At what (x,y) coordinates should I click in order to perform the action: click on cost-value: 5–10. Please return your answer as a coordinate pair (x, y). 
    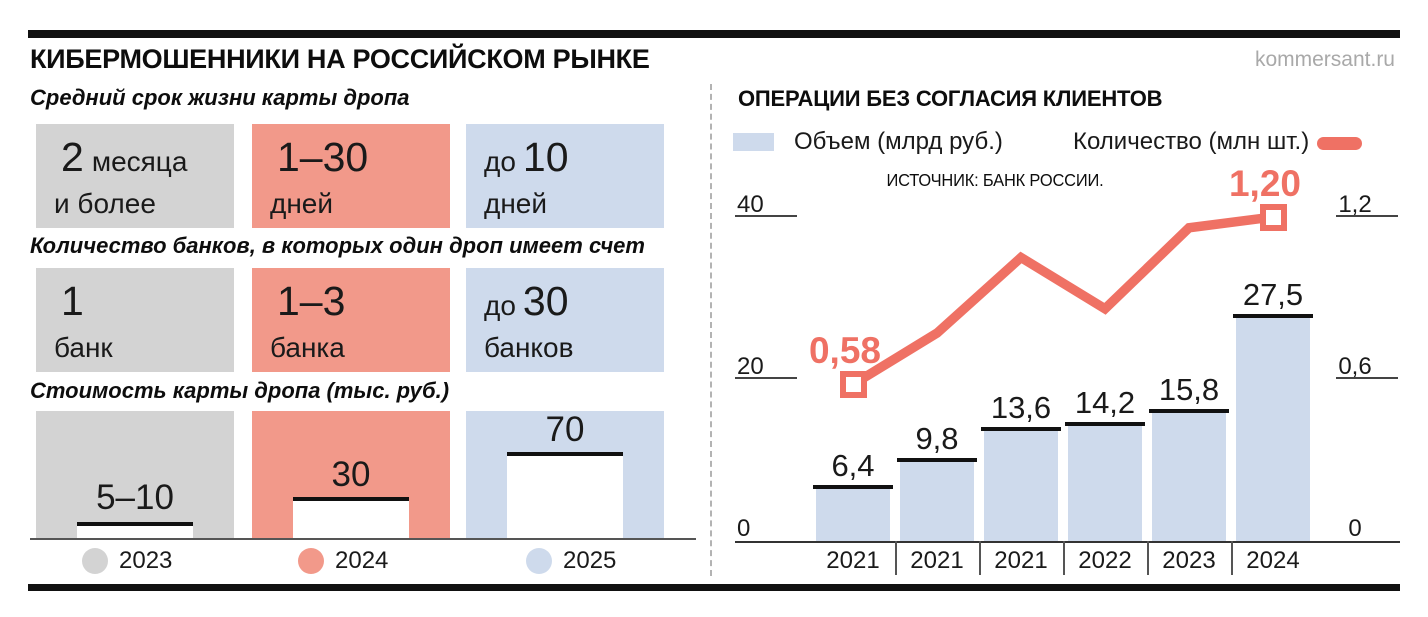
    Looking at the image, I should click on (135, 497).